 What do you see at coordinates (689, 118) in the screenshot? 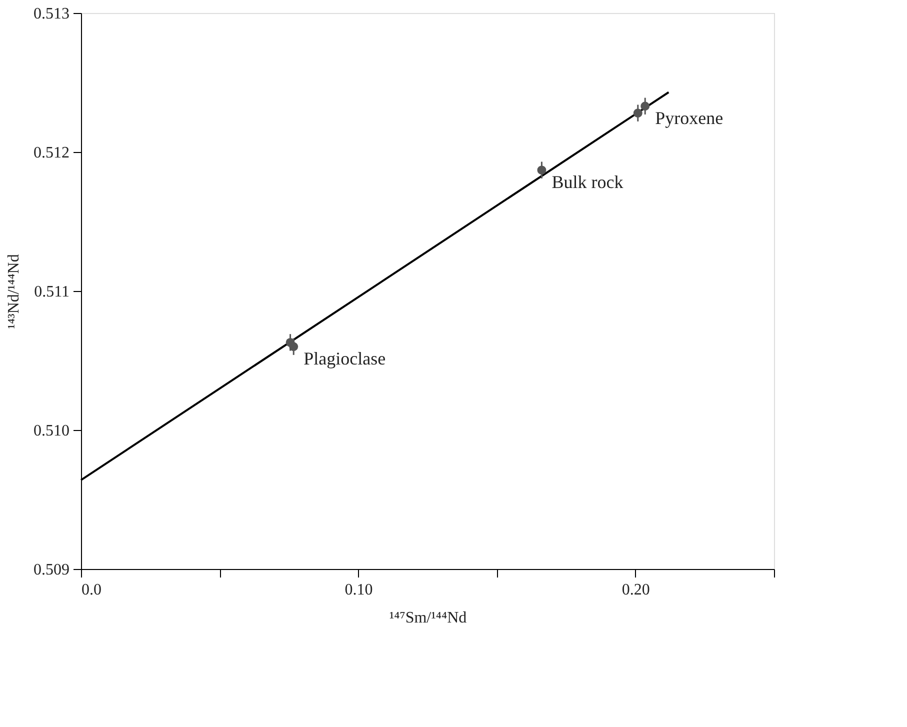
I see `annotation: Pyroxene` at bounding box center [689, 118].